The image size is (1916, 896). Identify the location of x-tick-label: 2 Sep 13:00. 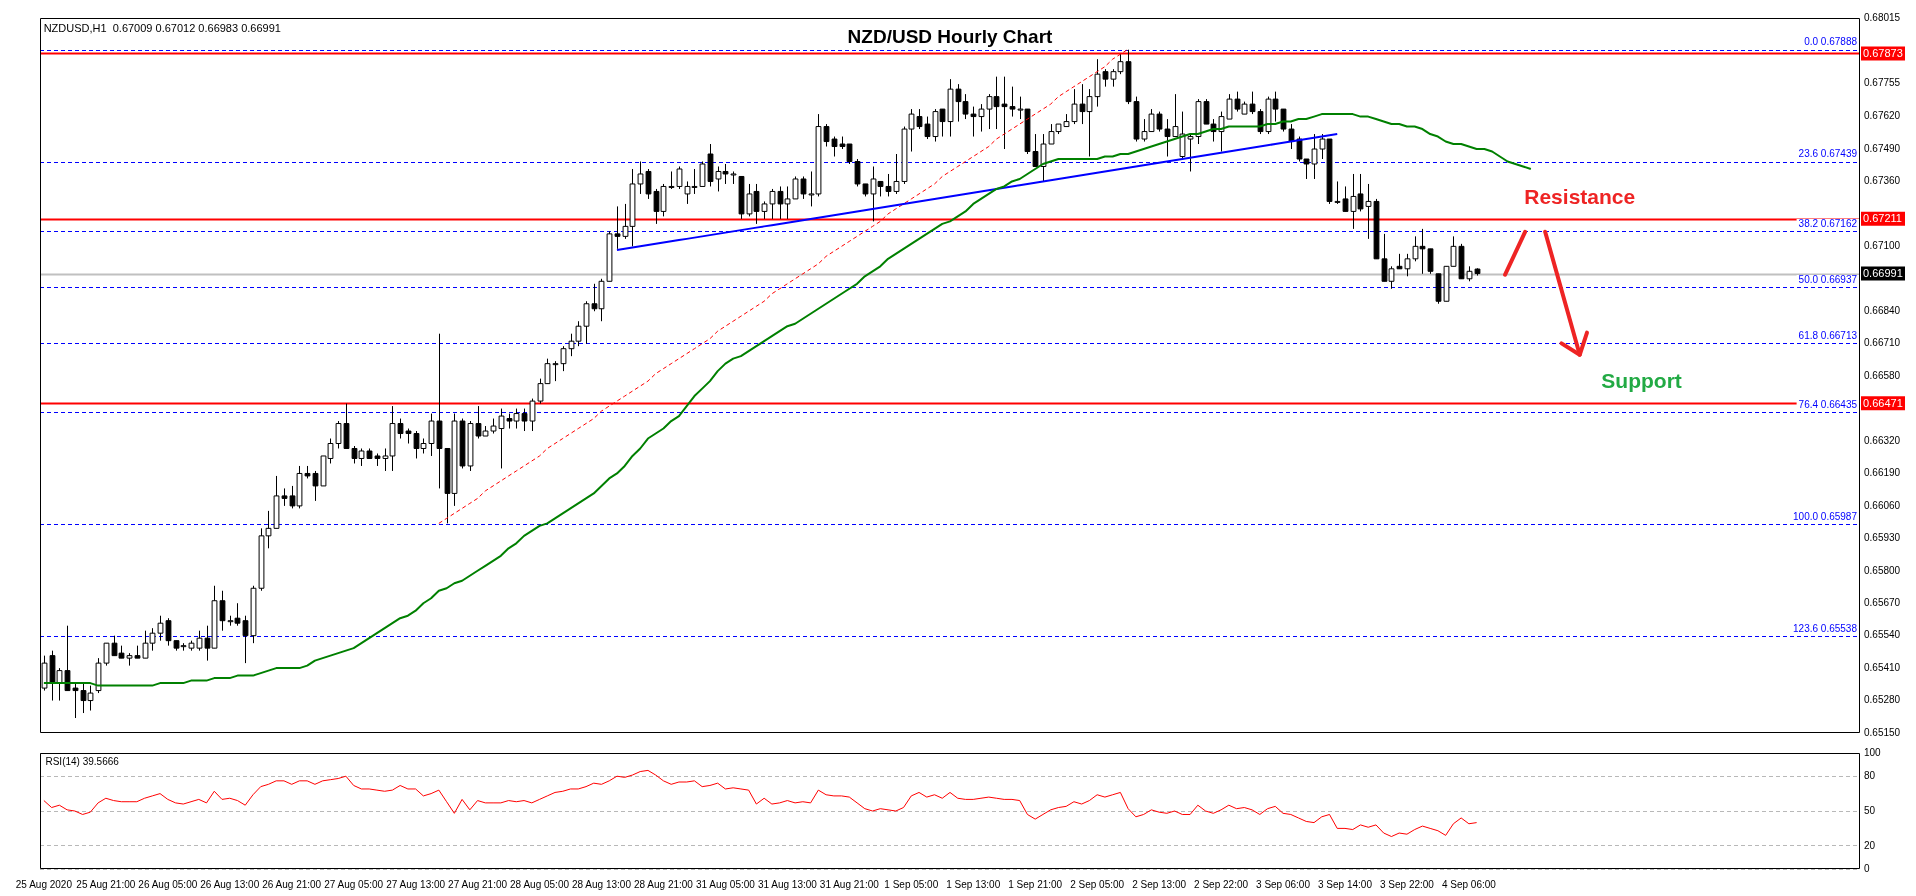
(1159, 884).